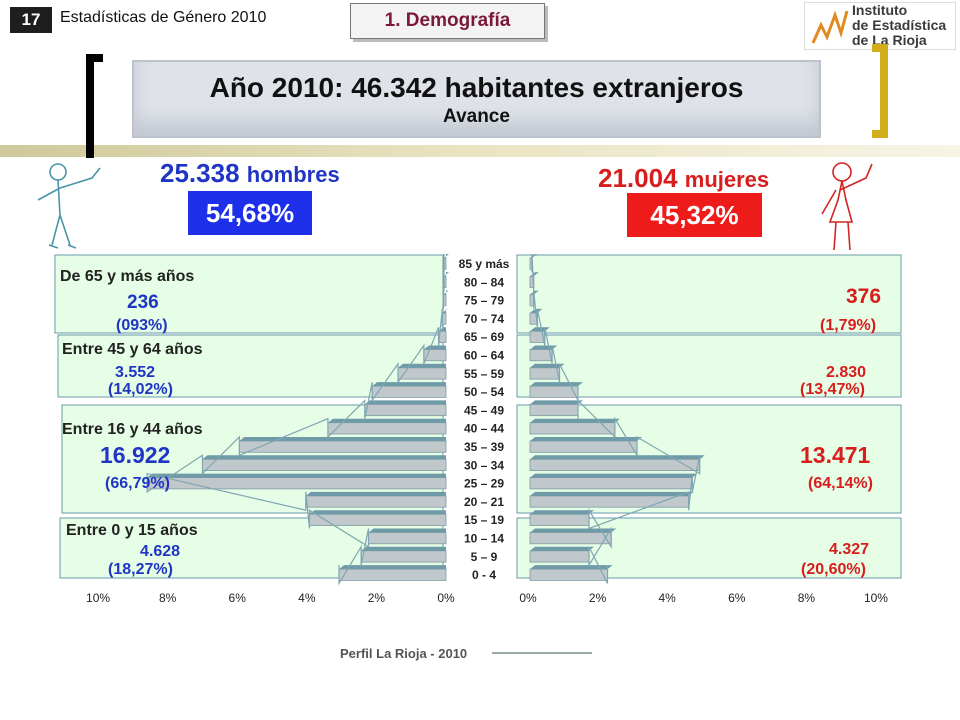 The width and height of the screenshot is (960, 720). I want to click on women-outline, so click(616, 418).